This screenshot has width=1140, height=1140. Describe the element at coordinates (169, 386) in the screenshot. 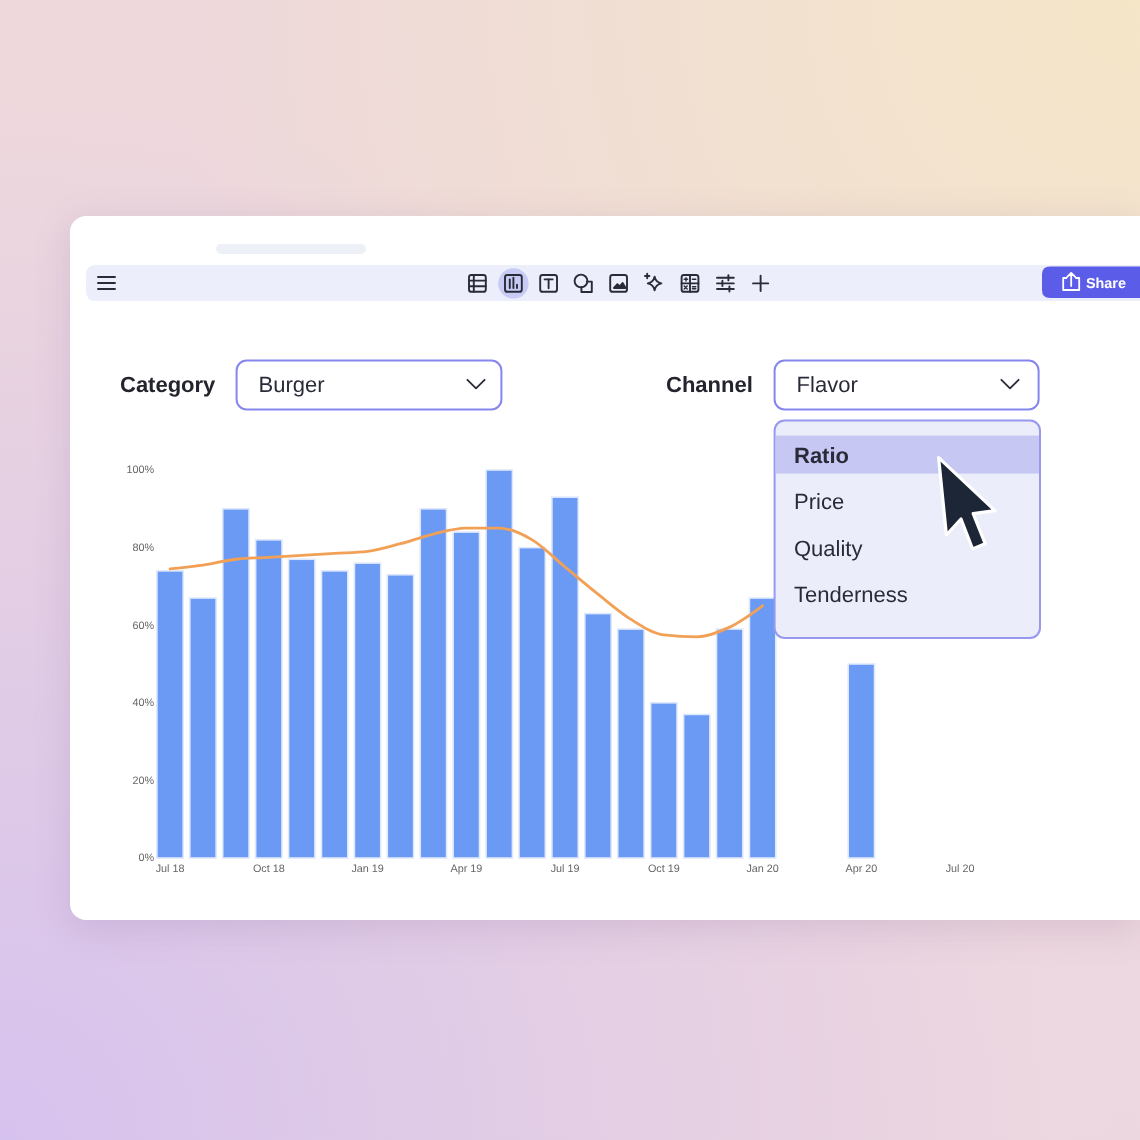

I see `text: Category` at that location.